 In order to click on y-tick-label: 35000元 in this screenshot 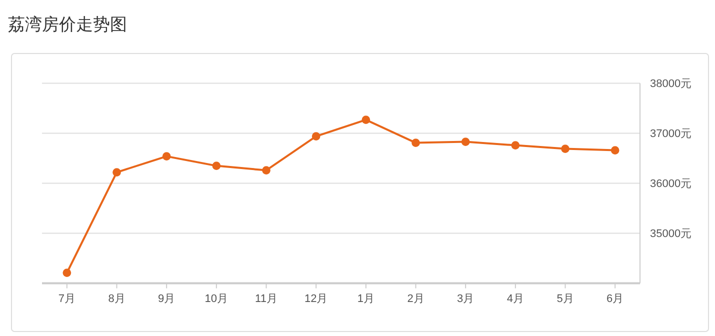, I will do `click(671, 234)`.